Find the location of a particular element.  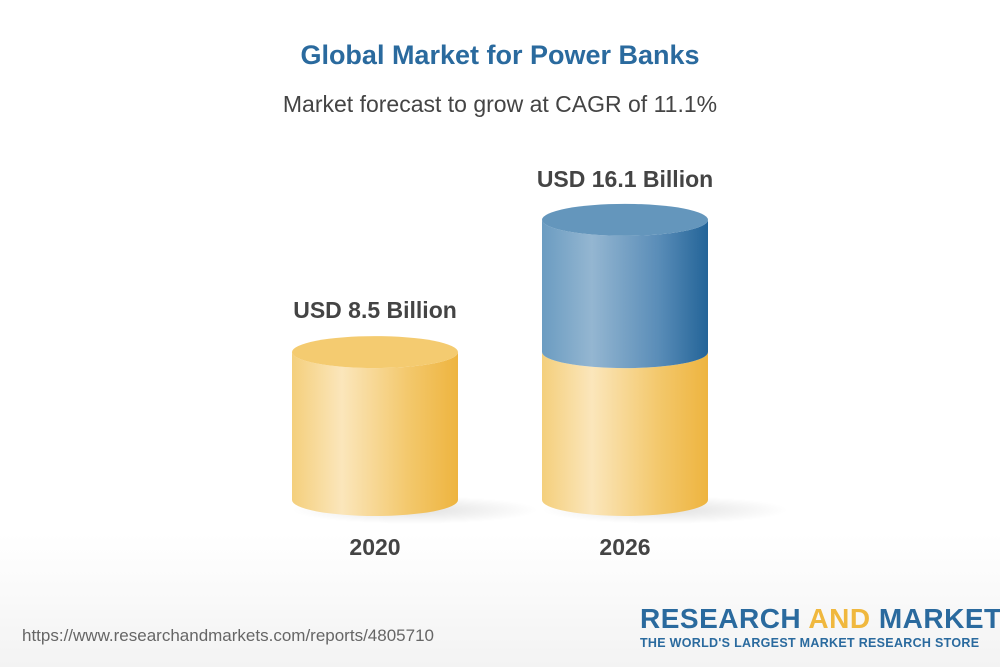

chart-title: Global Market for Power Banks is located at coordinates (500, 55).